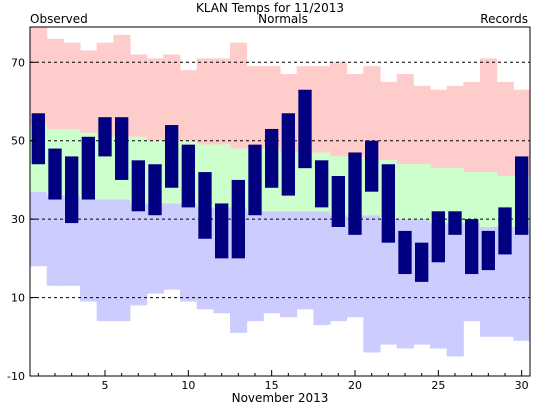 The height and width of the screenshot is (406, 540). I want to click on y-tick-label: 10, so click(18, 298).